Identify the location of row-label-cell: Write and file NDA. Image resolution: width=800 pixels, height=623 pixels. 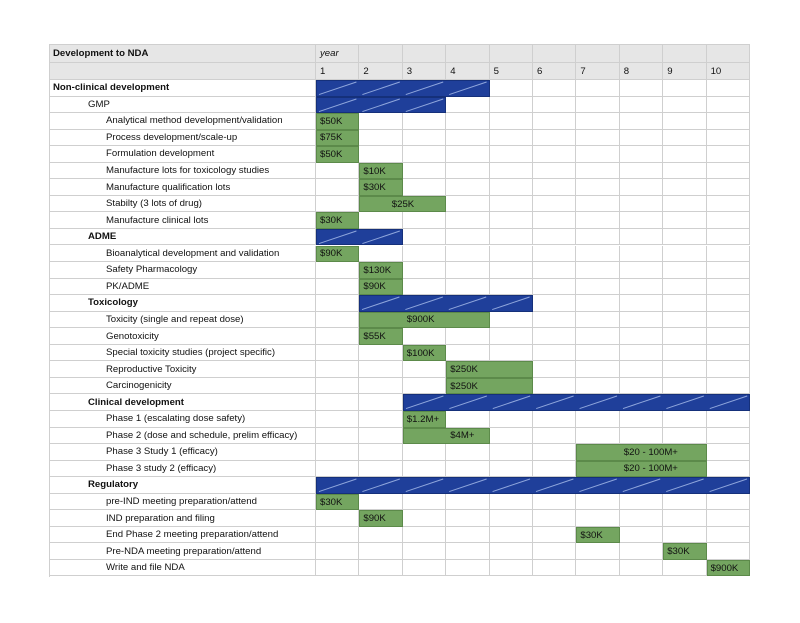
(182, 568).